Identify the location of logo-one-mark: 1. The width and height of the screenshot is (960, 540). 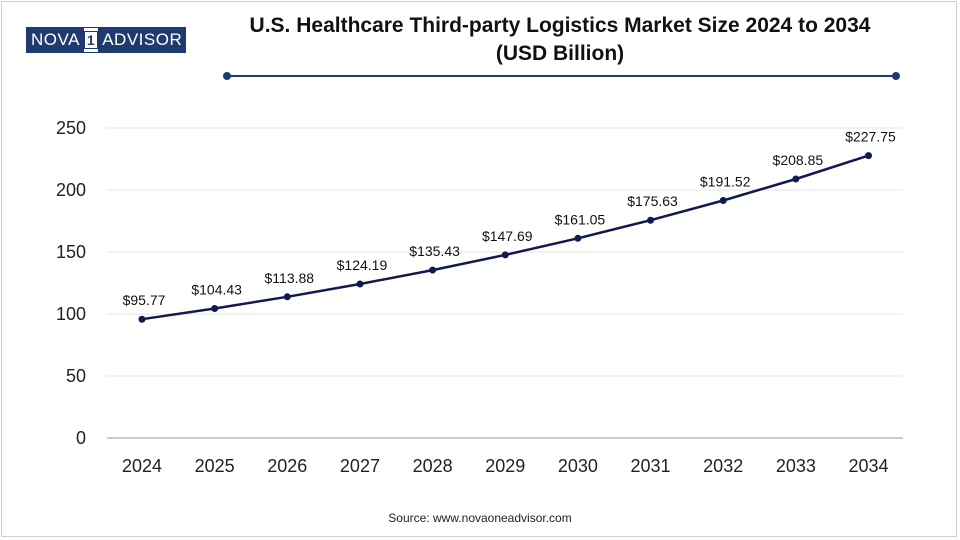
(91, 40).